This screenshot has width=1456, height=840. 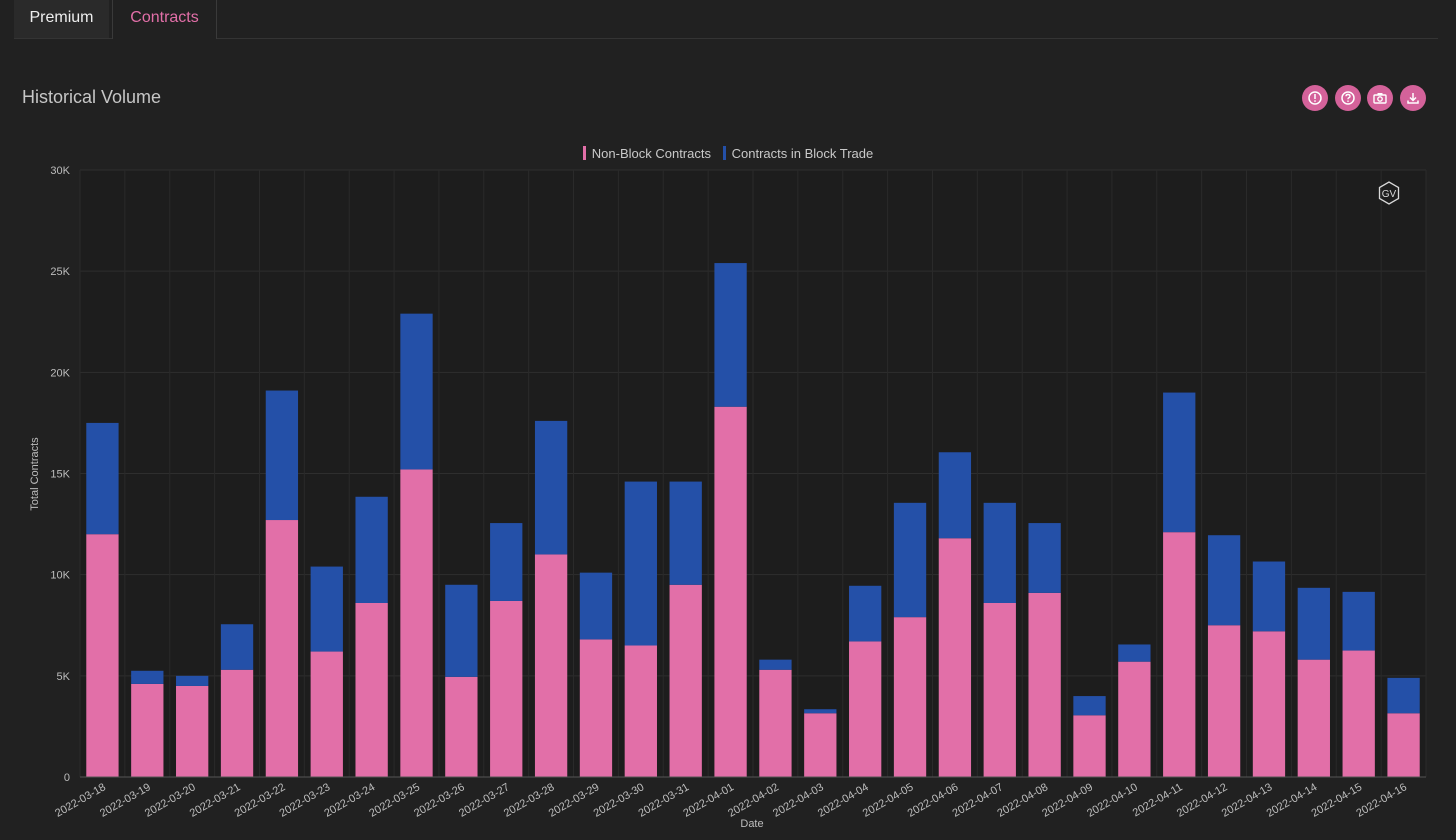 I want to click on legend-item-non-block: Non-Block Contracts, so click(x=646, y=153).